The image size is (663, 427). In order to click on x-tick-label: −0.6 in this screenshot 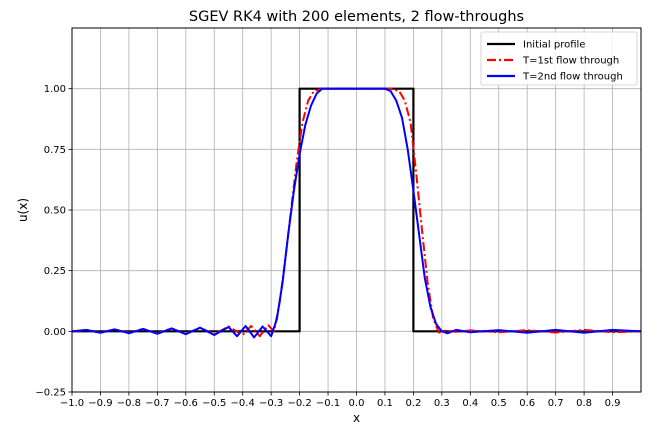, I will do `click(186, 403)`.